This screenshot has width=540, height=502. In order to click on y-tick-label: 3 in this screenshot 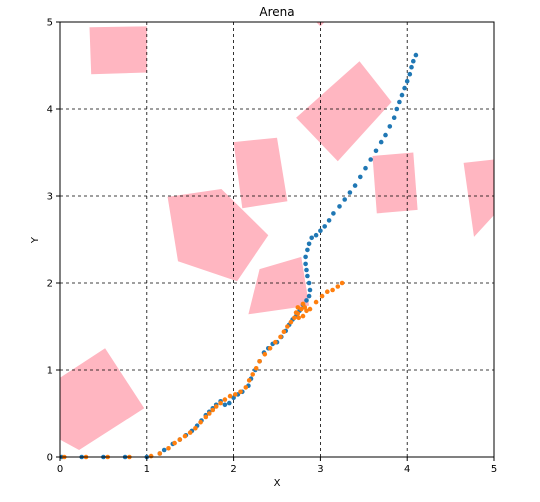, I will do `click(50, 197)`.